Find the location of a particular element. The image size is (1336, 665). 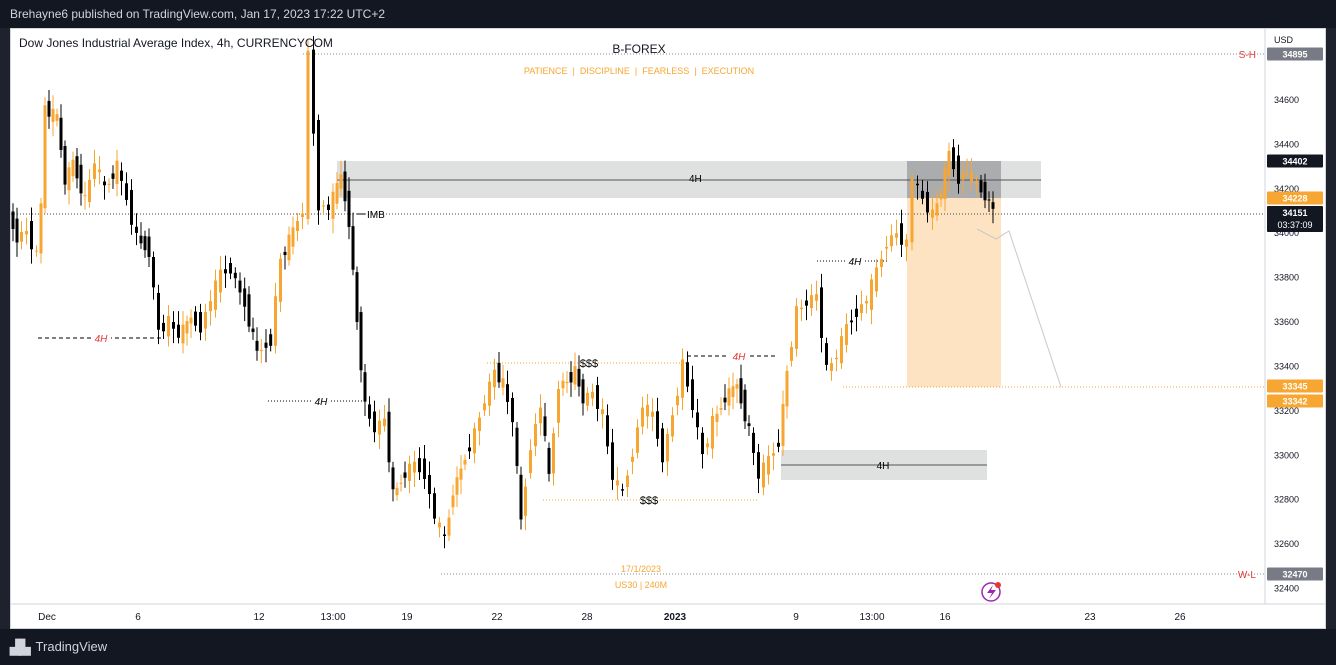

tradingview-logo: ▟▙ TradingView is located at coordinates (58, 647).